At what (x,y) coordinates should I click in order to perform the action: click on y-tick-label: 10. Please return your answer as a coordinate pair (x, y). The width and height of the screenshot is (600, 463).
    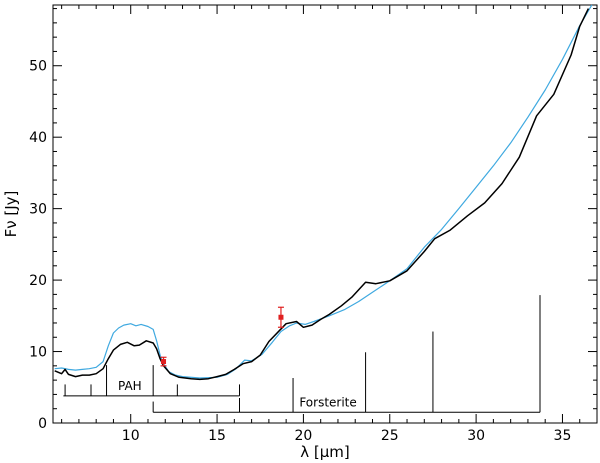
    Looking at the image, I should click on (38, 353).